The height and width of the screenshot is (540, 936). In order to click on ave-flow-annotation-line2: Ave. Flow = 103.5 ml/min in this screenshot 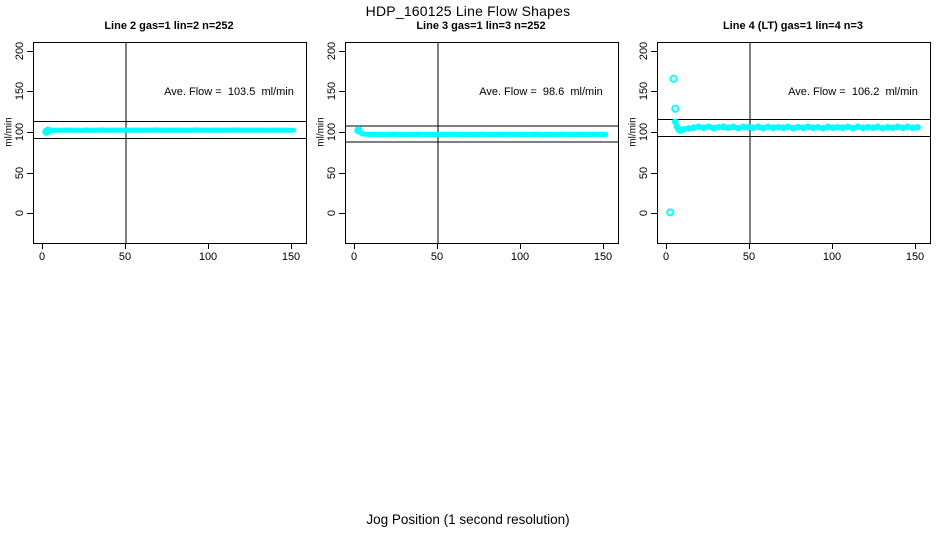, I will do `click(229, 92)`.